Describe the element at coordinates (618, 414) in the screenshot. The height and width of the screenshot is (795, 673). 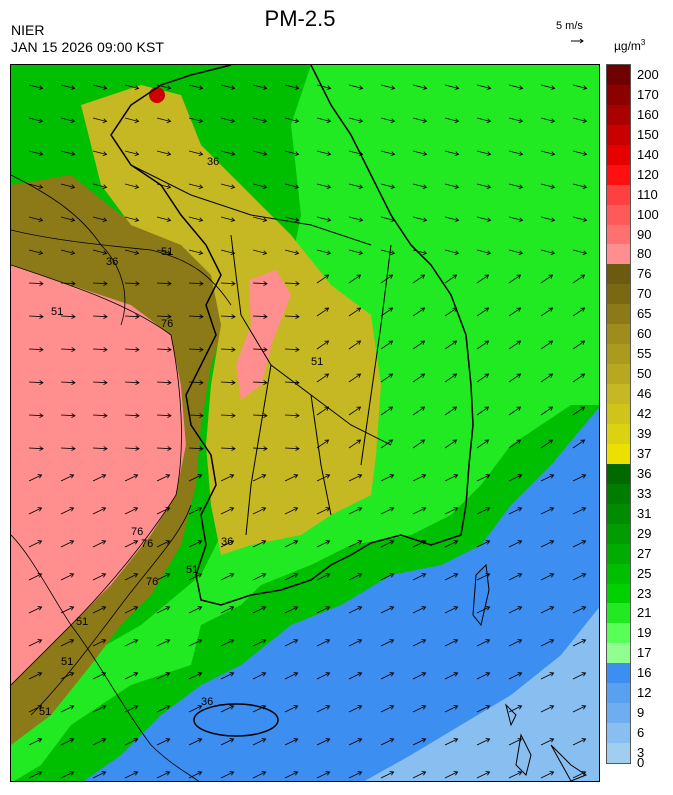
I see `colorbar` at that location.